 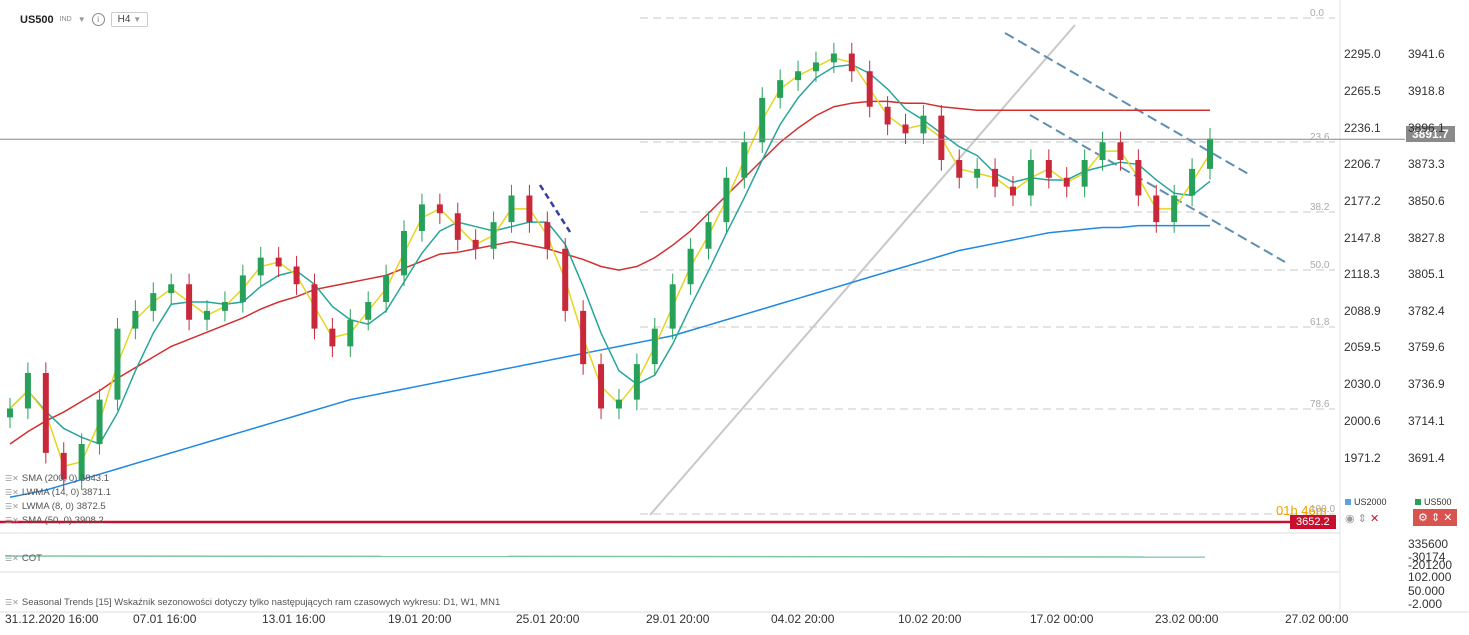 What do you see at coordinates (1362, 238) in the screenshot?
I see `axis-tick-us2000: 2147.8` at bounding box center [1362, 238].